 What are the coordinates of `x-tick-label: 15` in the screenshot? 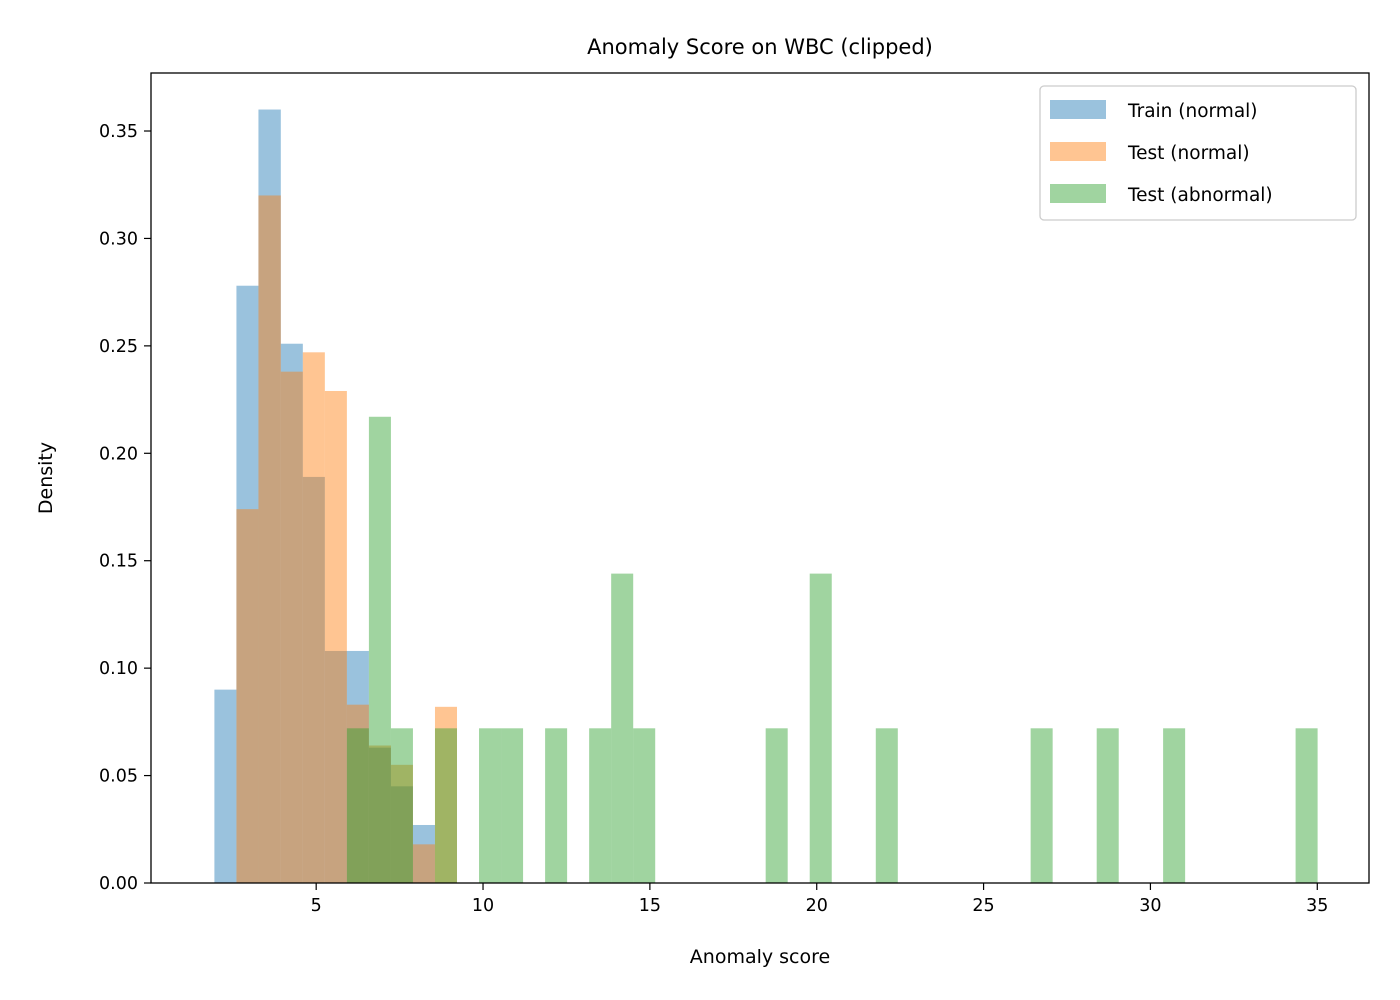 It's located at (650, 906).